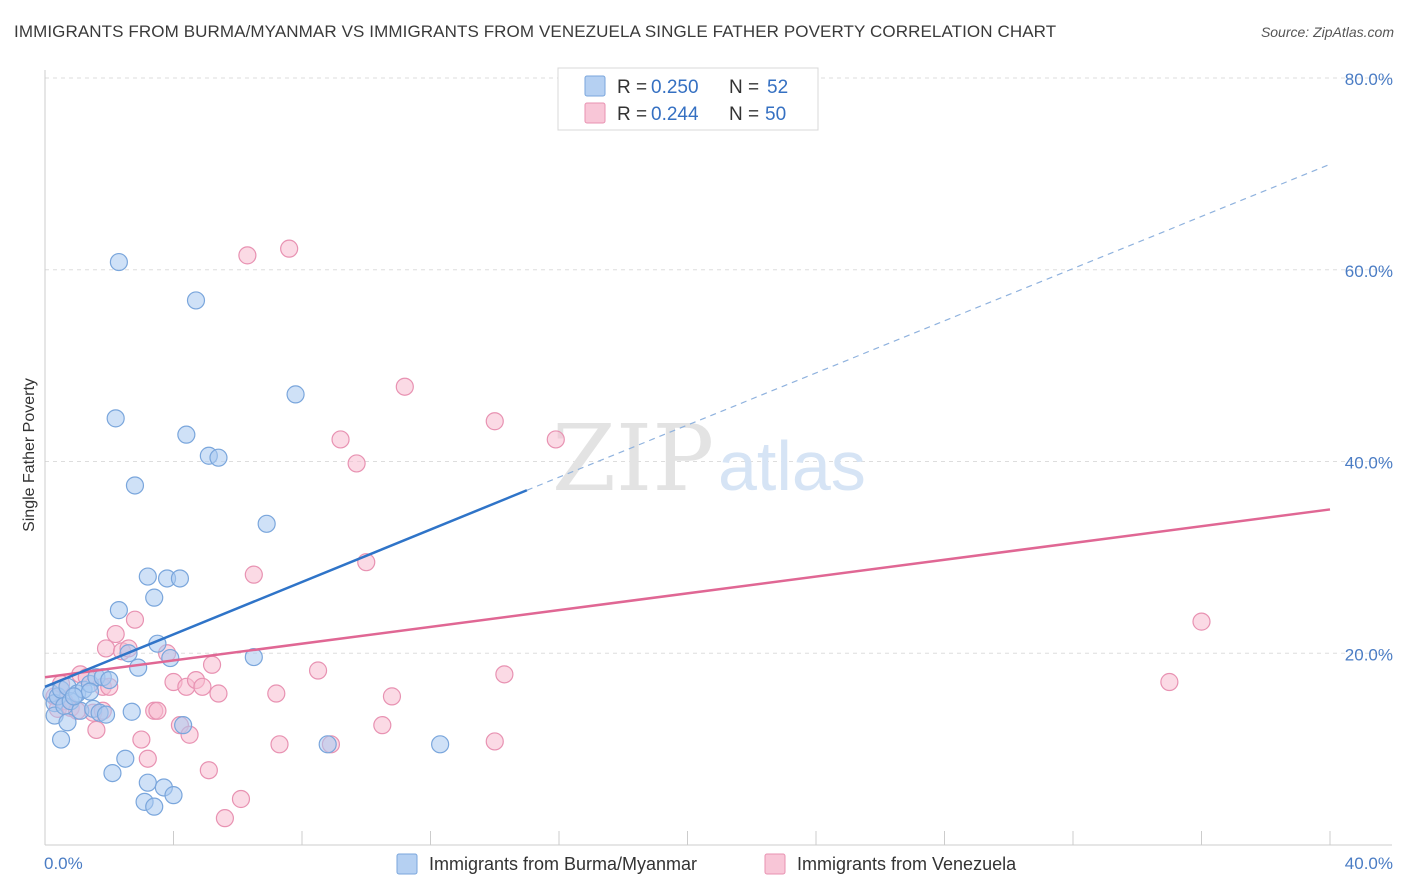  Describe the element at coordinates (633, 458) in the screenshot. I see `watermark-zip: ZIP` at that location.